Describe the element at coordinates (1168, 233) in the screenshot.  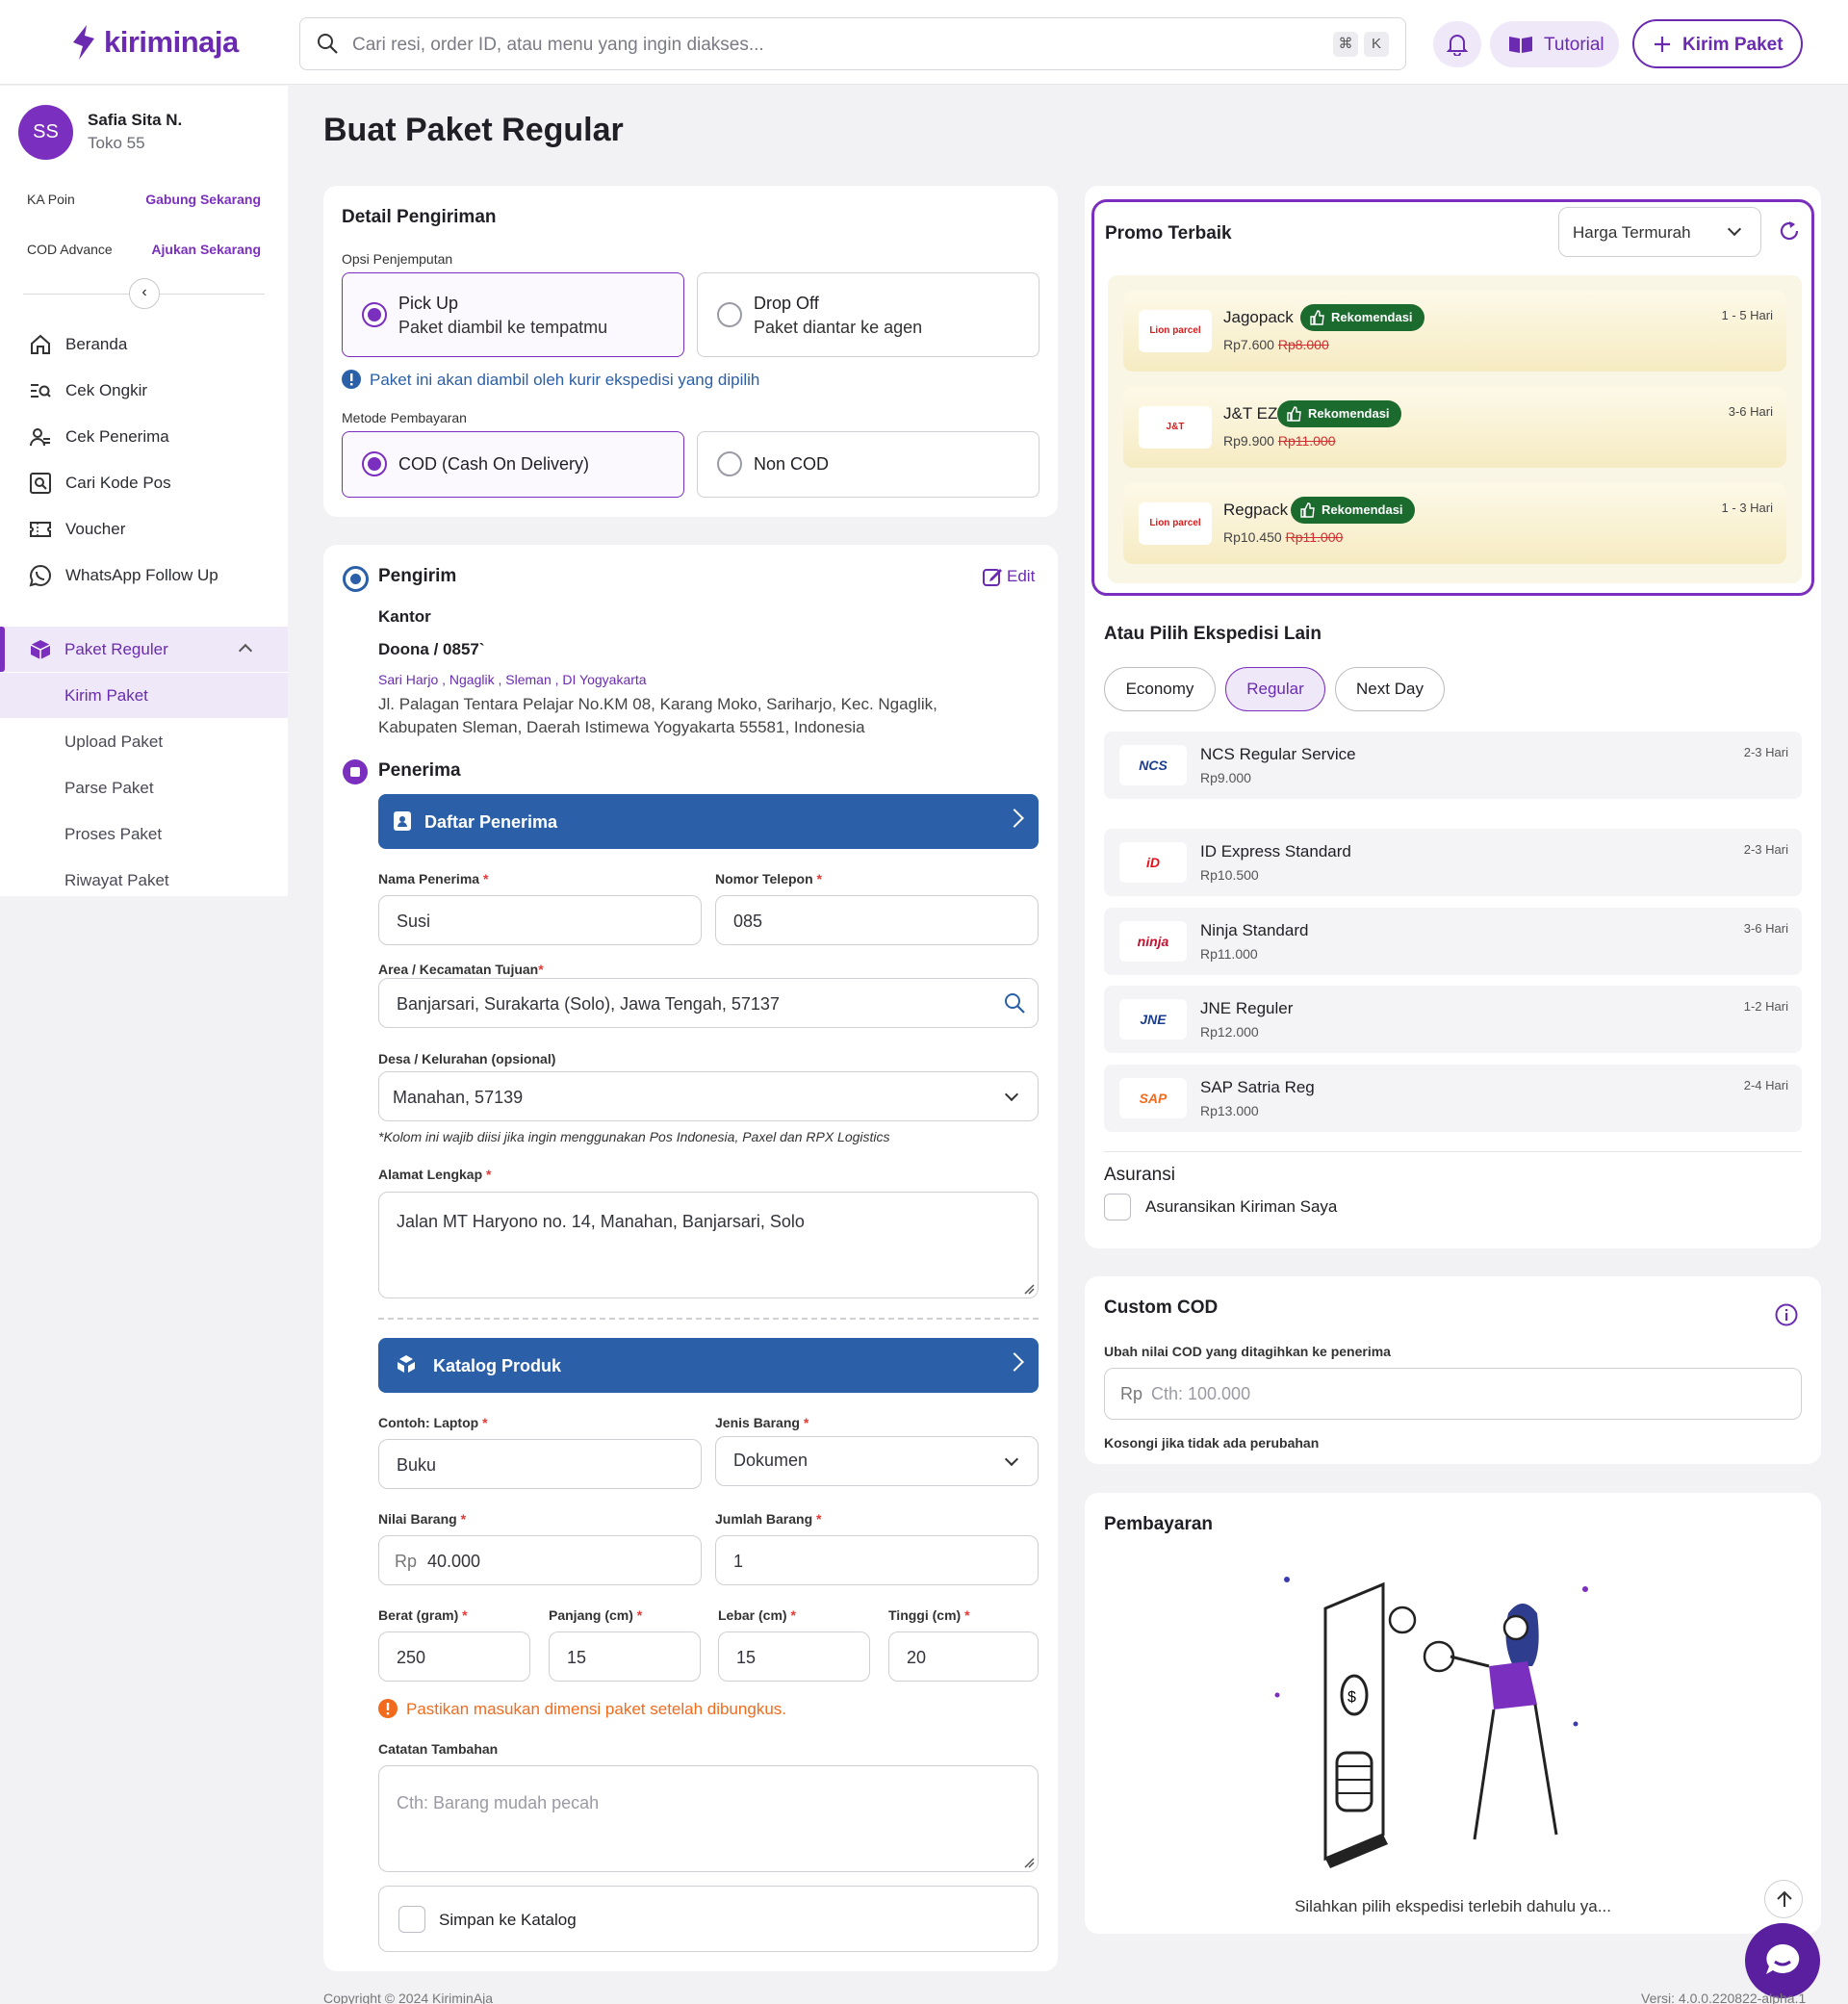
I see `promo-title: Promo Terbaik` at that location.